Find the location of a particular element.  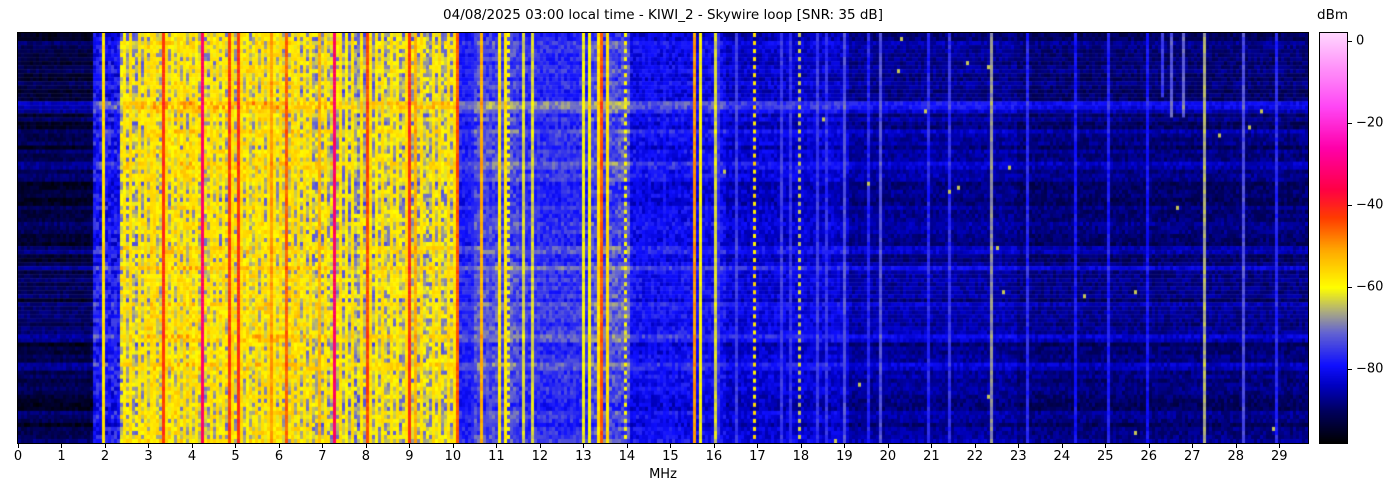

x-tick-label: 20 is located at coordinates (888, 456).